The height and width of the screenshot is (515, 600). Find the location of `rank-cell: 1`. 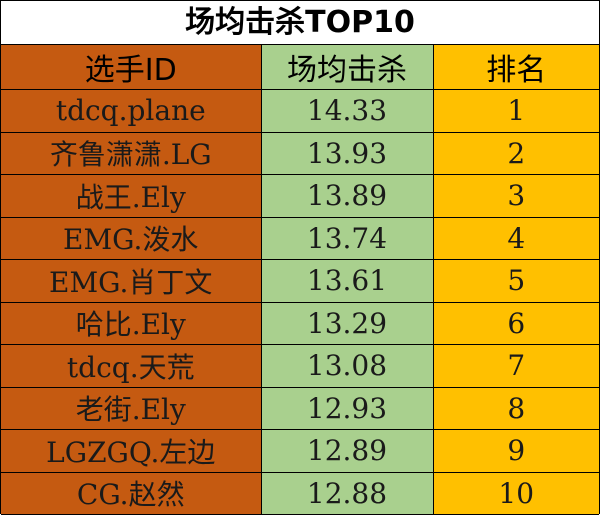

rank-cell: 1 is located at coordinates (515, 111).